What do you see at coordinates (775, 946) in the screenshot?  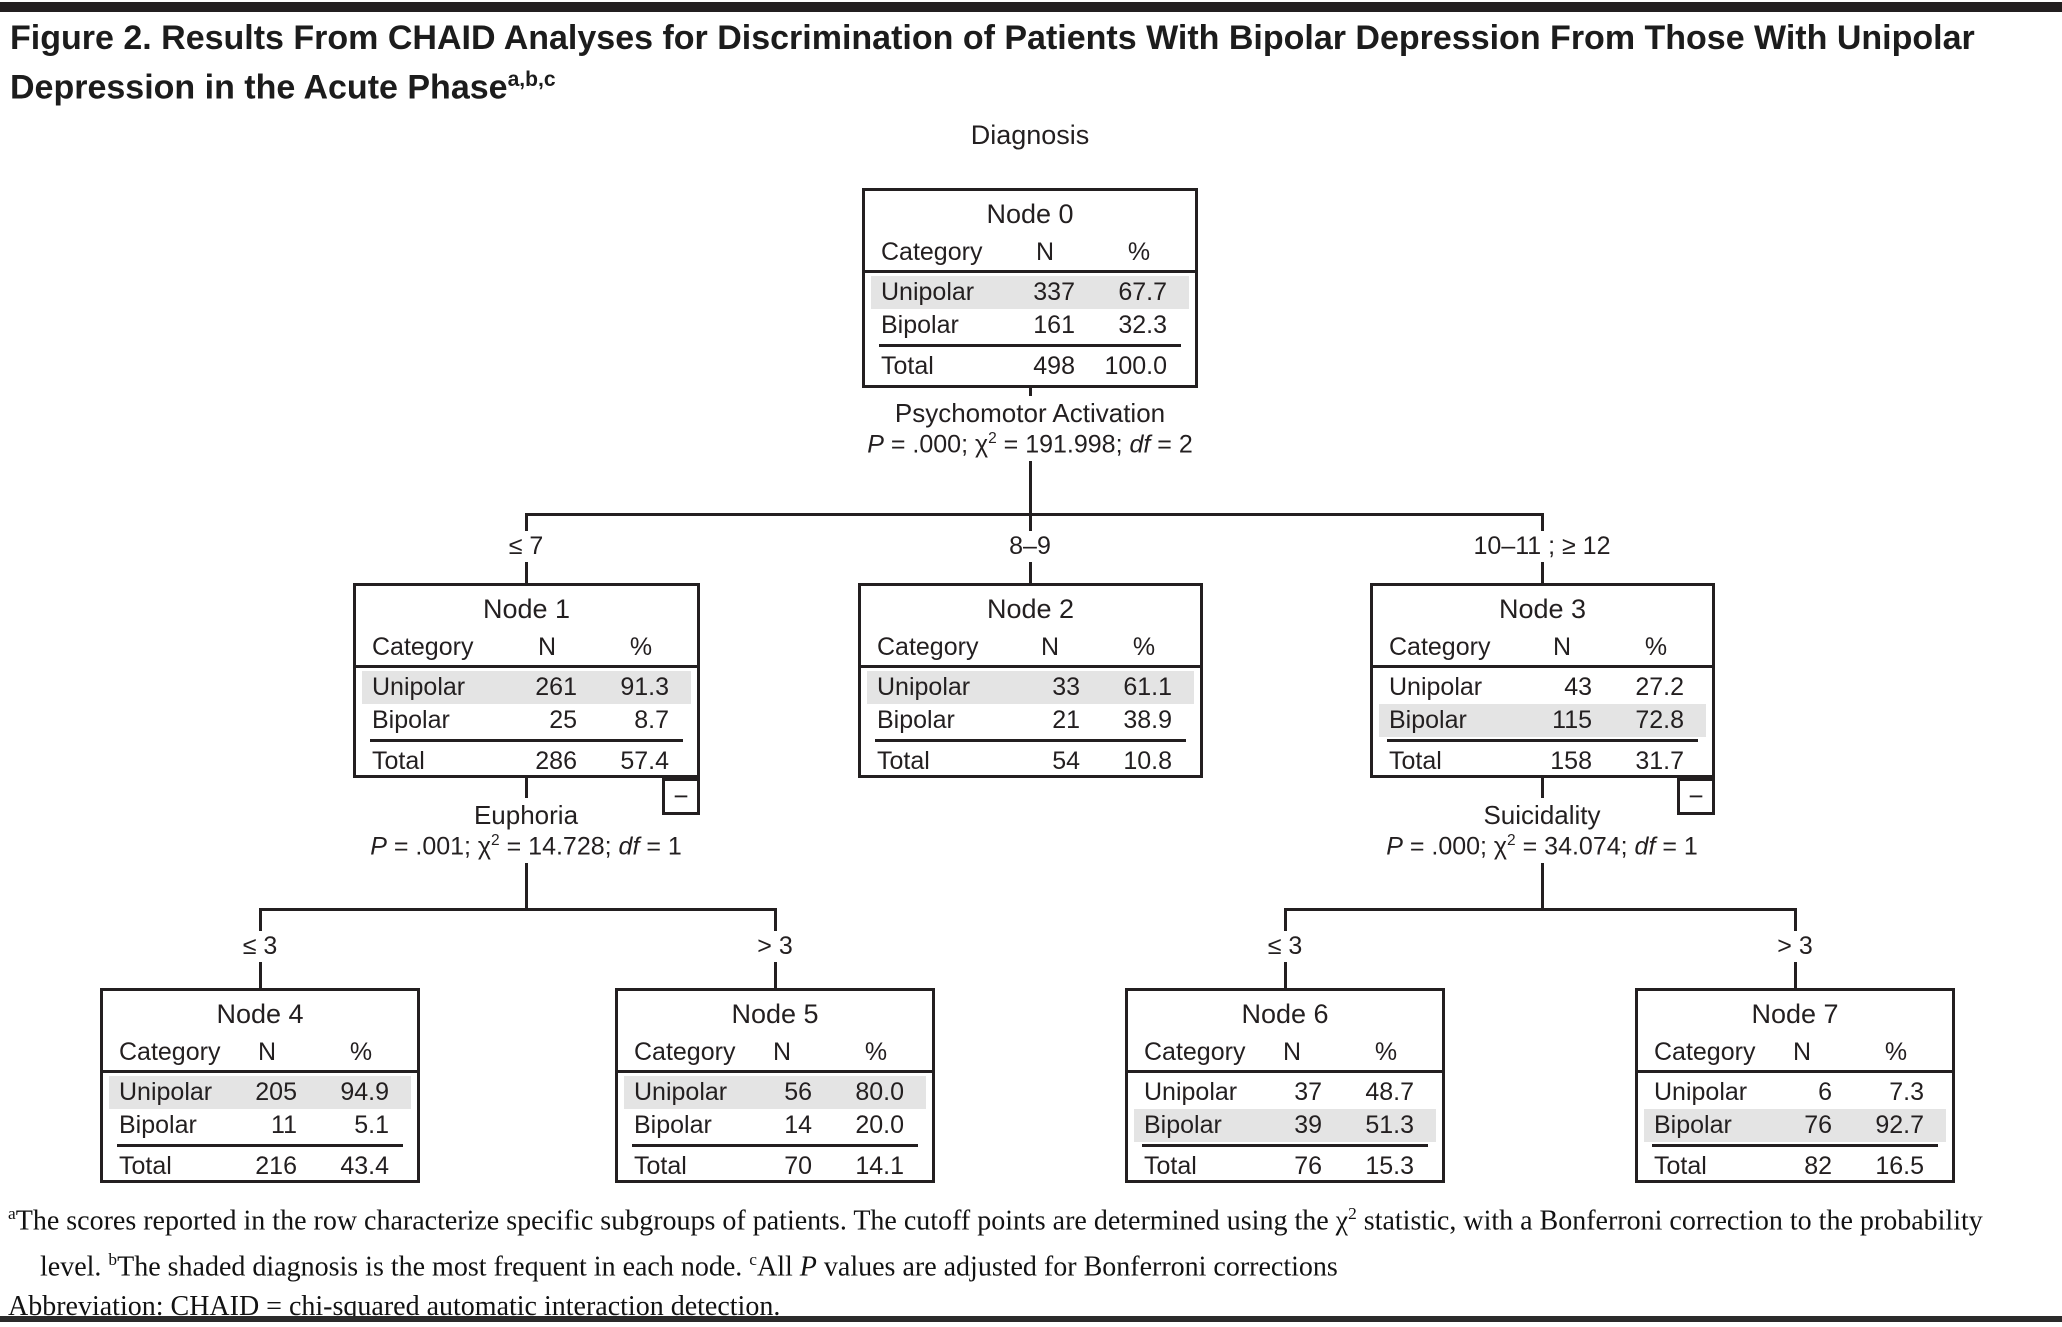 I see `branch-label-eu-high: > 3` at bounding box center [775, 946].